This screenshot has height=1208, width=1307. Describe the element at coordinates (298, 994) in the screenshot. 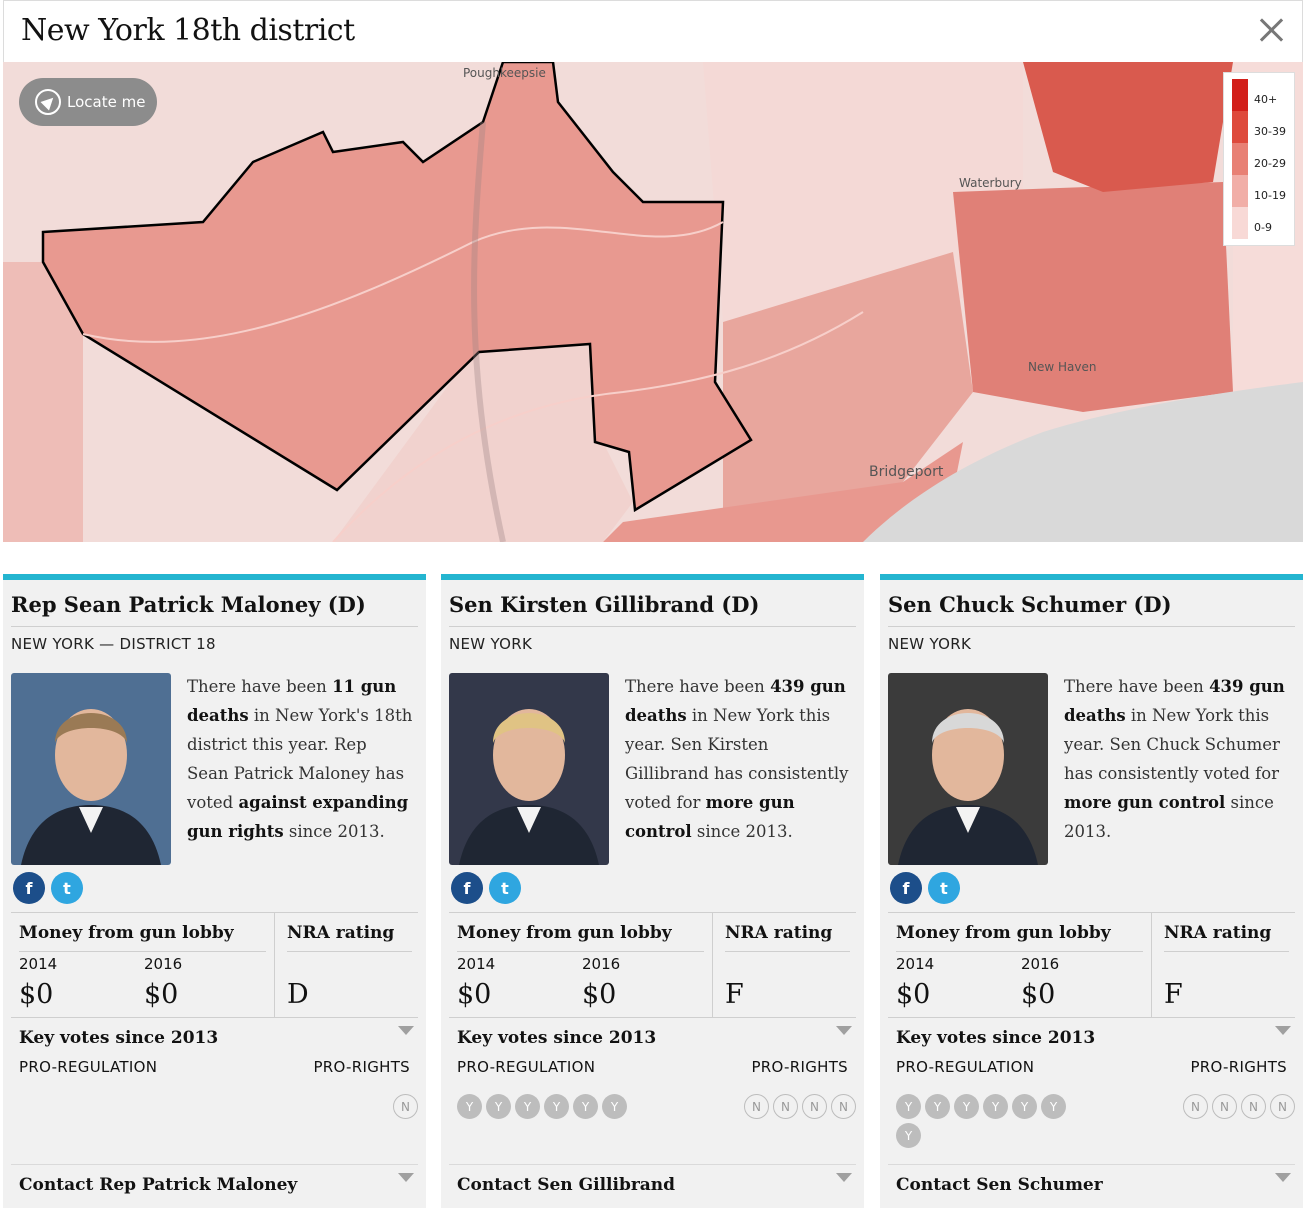

I see `nra-grade: D` at that location.